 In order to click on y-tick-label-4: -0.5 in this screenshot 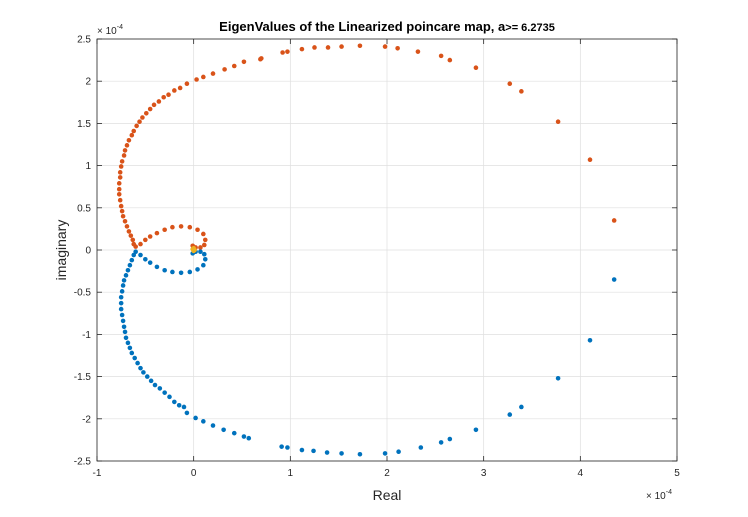, I will do `click(83, 293)`.